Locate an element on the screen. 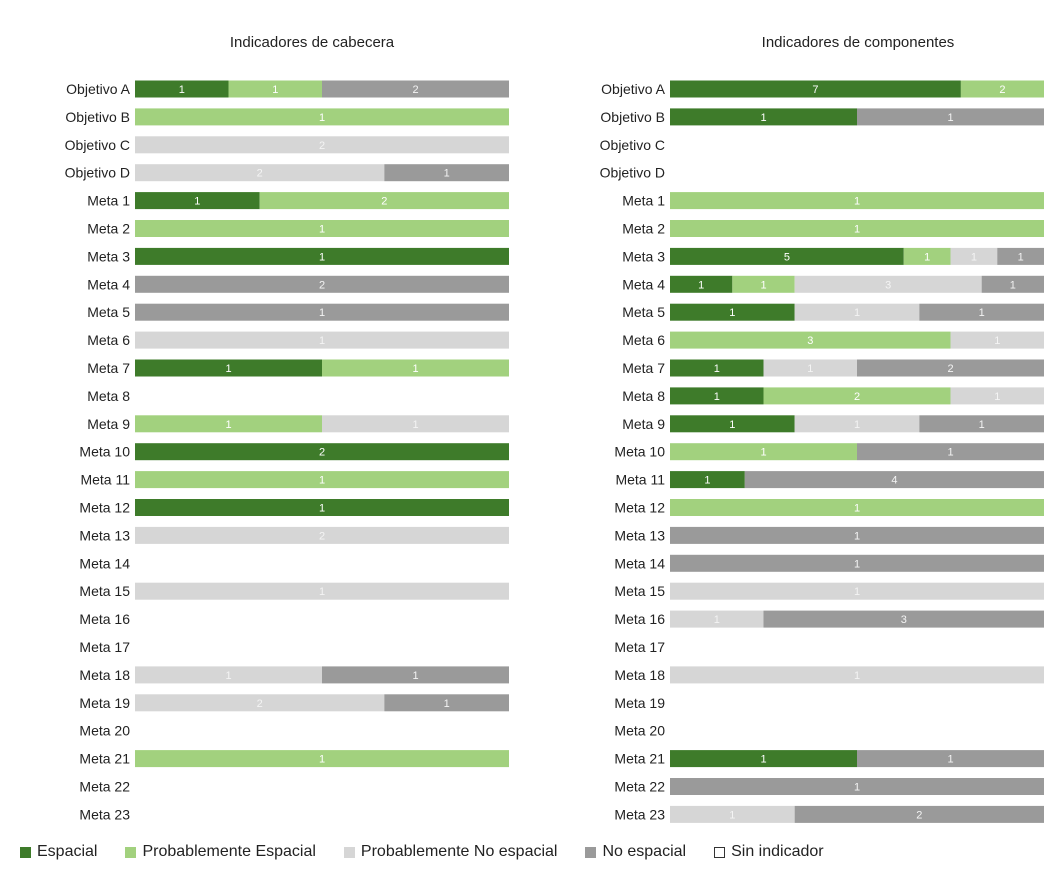  category-label: Meta 4 is located at coordinates (108, 284).